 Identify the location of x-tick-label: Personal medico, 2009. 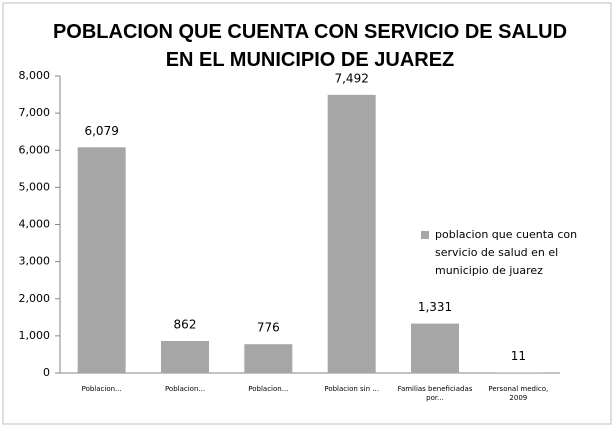
(518, 393).